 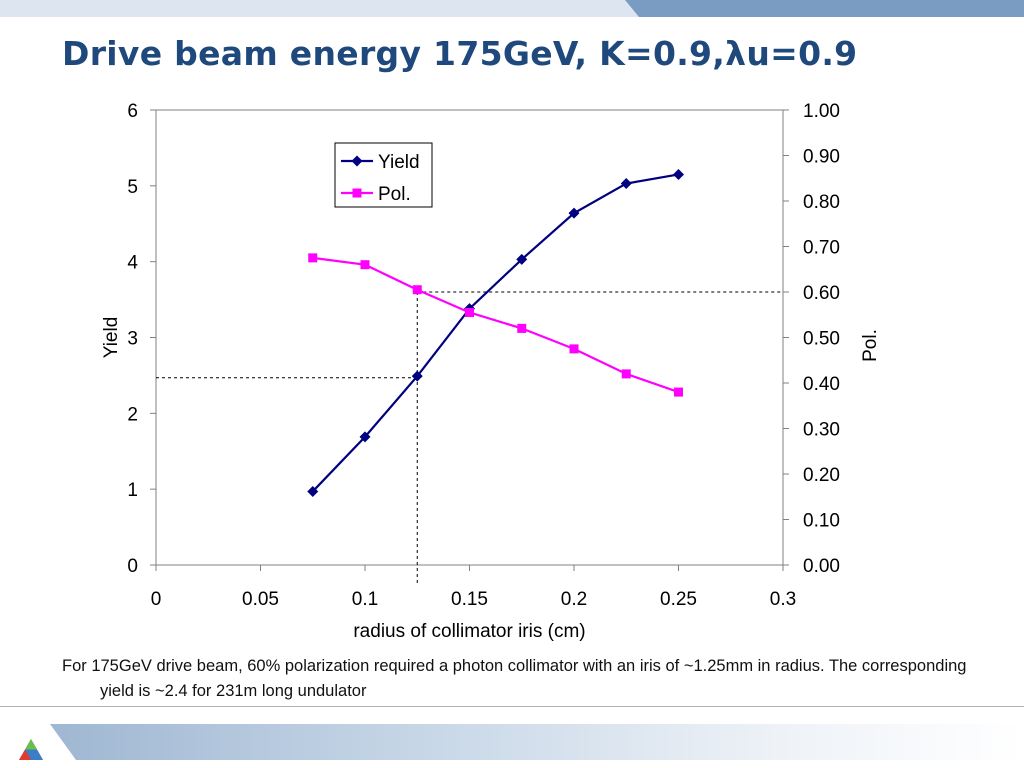 I want to click on x-tick-label: 0.05, so click(x=260, y=599).